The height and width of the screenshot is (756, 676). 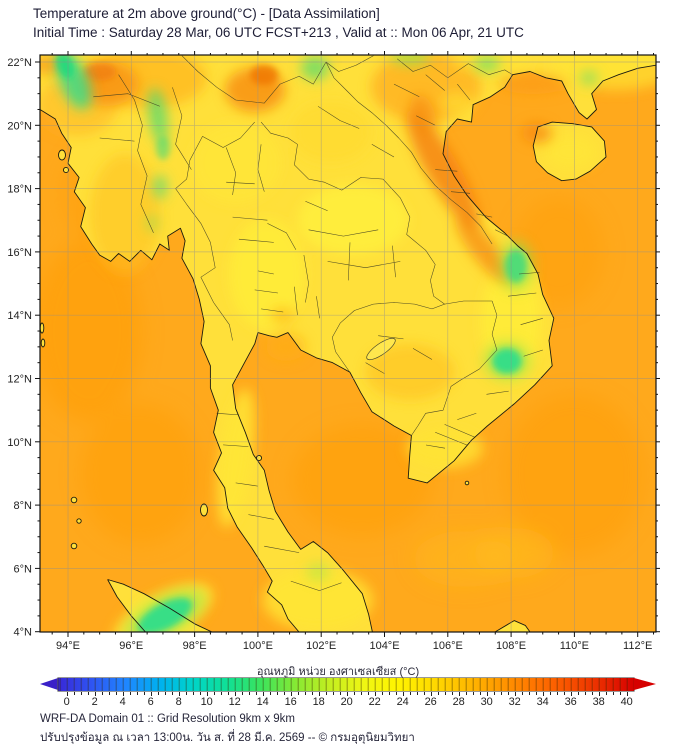 I want to click on colorbar-tick-number: 16, so click(x=290, y=702).